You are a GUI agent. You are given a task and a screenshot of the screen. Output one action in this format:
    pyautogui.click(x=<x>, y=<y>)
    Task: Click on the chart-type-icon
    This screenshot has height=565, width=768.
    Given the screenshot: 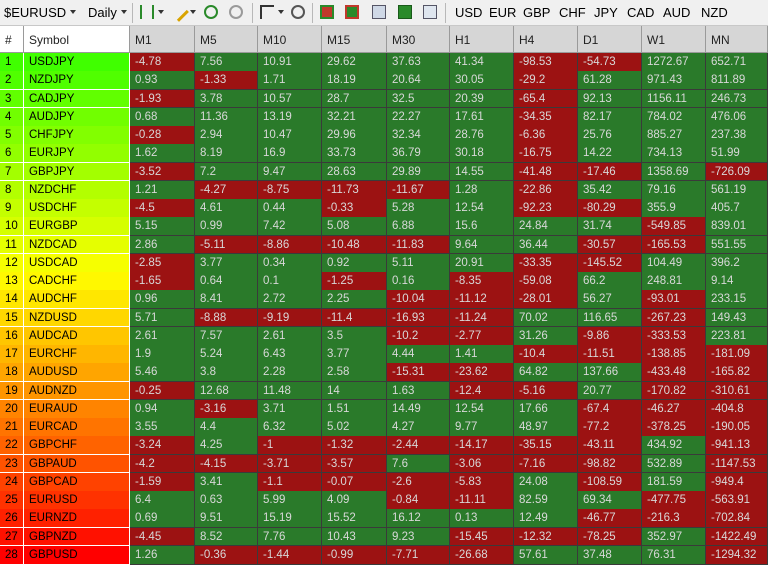 What is the action you would take?
    pyautogui.click(x=147, y=12)
    